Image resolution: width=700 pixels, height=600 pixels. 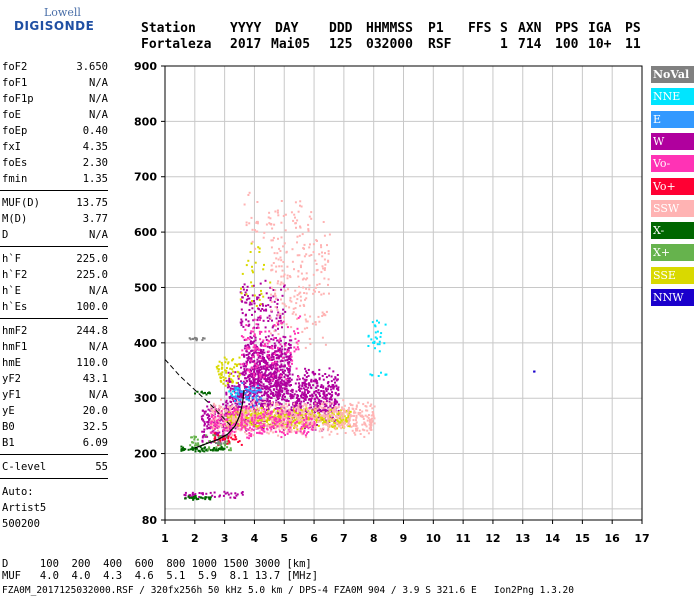 What do you see at coordinates (54, 318) in the screenshot?
I see `param-separator` at bounding box center [54, 318].